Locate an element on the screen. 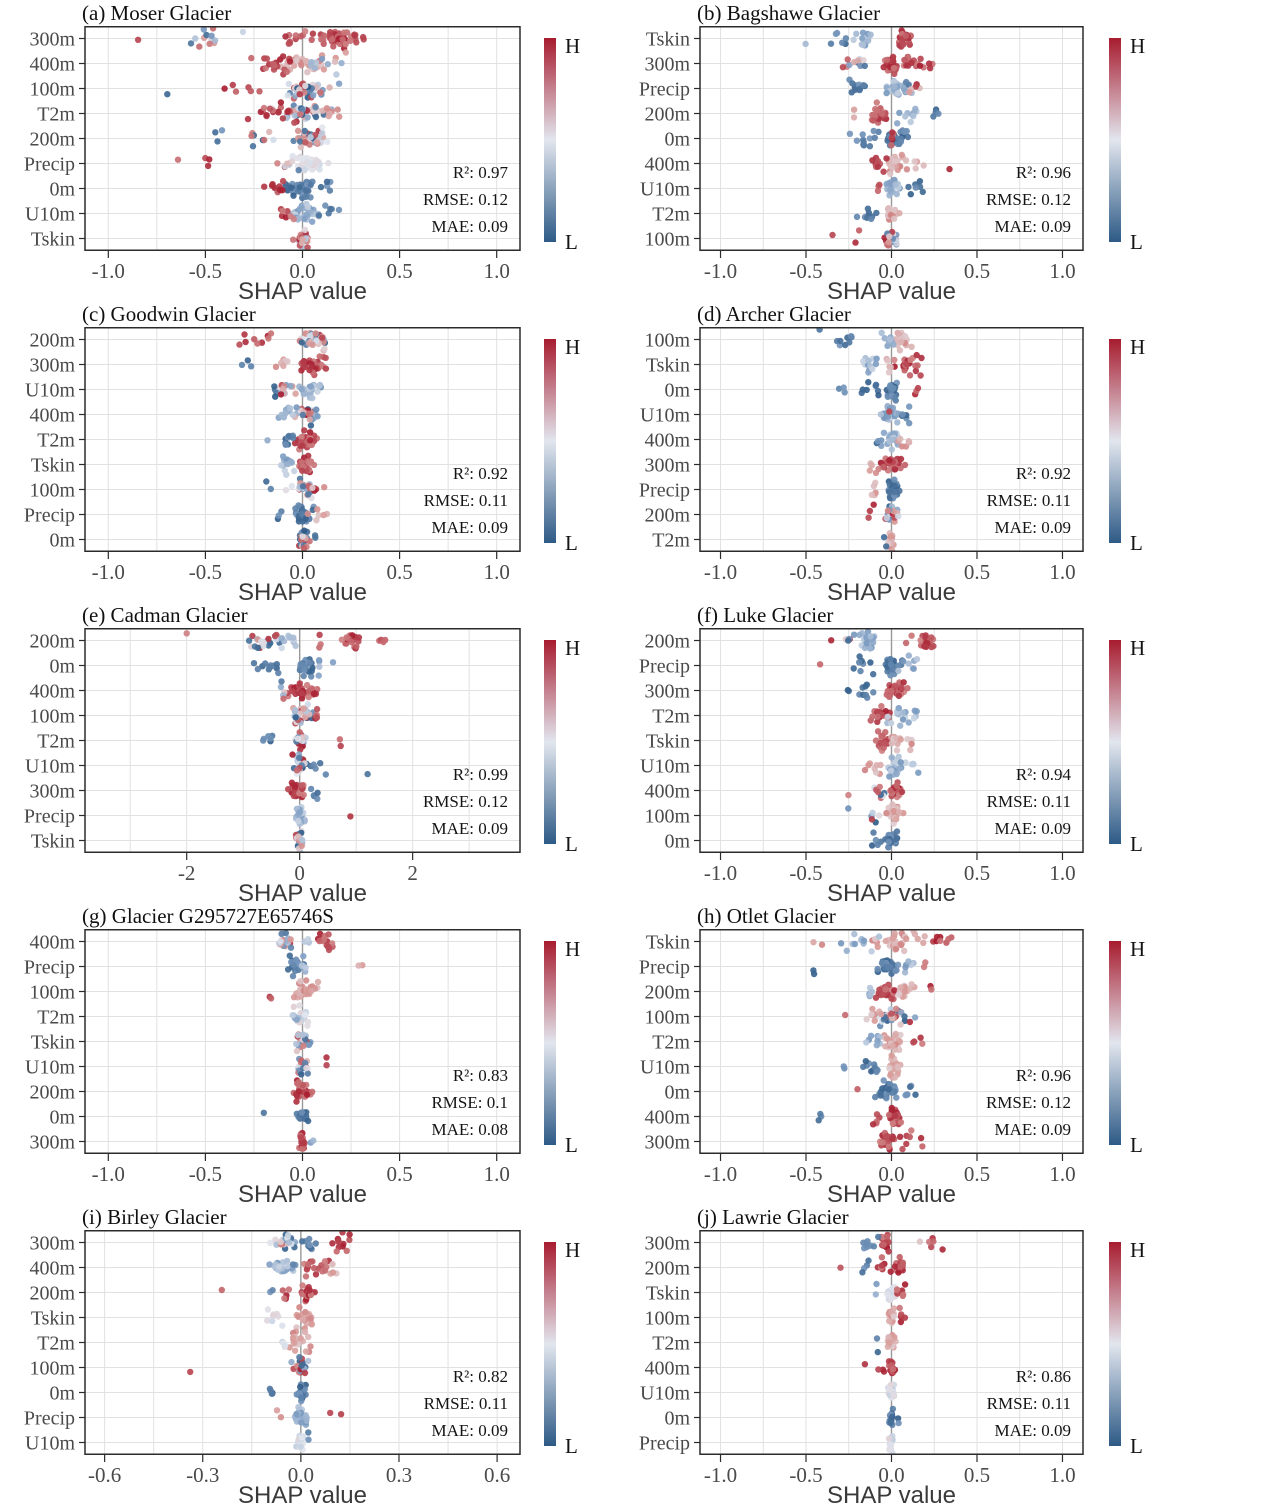 This screenshot has height=1507, width=1269. x-tick-label: 0.3 is located at coordinates (399, 1475).